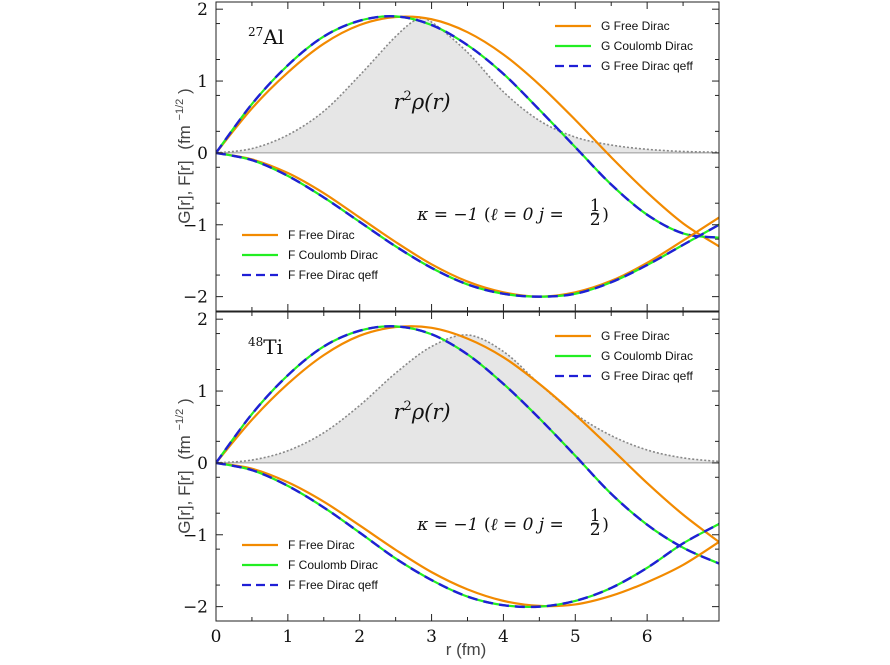 This screenshot has height=665, width=890. I want to click on density-fill, so click(467, 85).